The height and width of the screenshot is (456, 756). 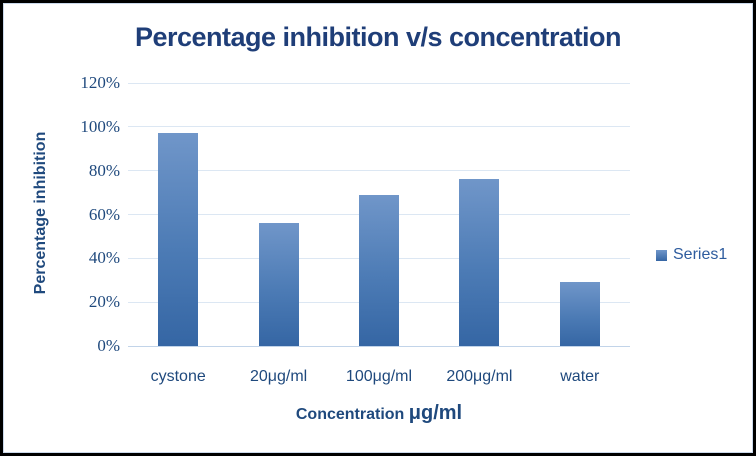 I want to click on legend-marker-icon, so click(x=661, y=255).